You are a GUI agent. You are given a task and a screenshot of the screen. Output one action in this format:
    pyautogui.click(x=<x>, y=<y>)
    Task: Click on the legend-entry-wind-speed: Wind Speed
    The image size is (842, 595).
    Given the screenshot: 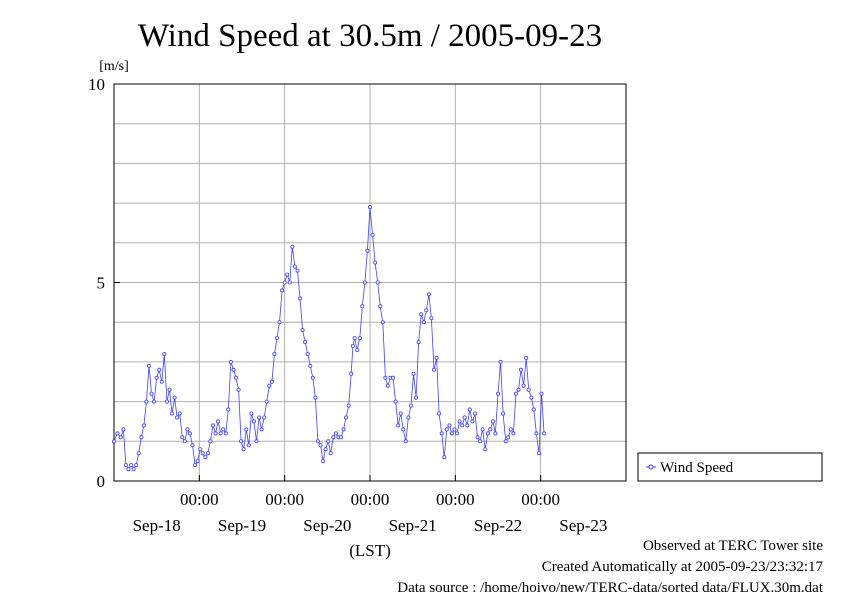 What is the action you would take?
    pyautogui.click(x=697, y=468)
    